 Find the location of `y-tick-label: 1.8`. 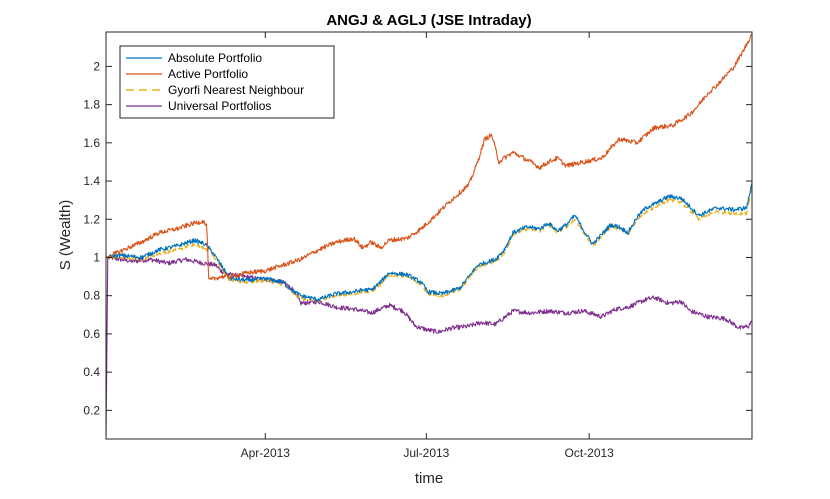

y-tick-label: 1.8 is located at coordinates (91, 105).